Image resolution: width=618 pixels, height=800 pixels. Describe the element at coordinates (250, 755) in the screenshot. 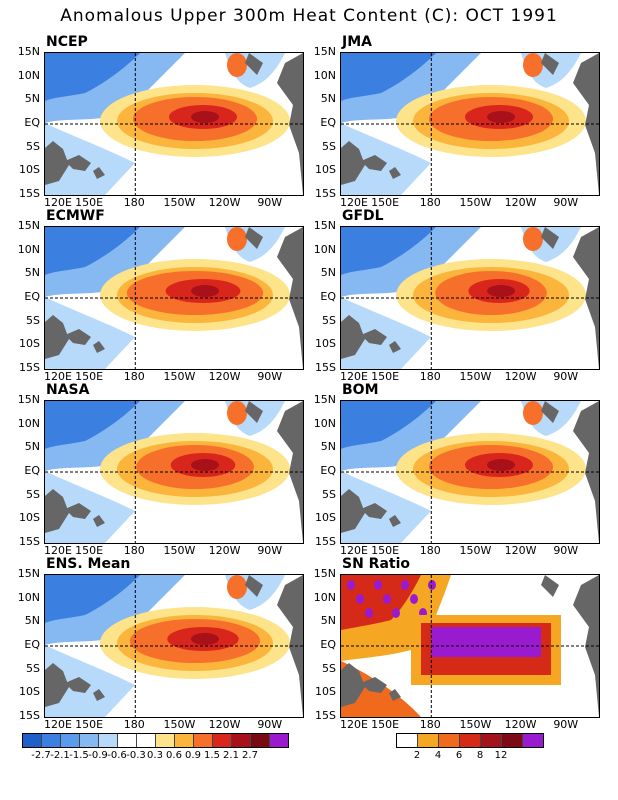

I see `colorbar-tick-label: 2.7` at that location.